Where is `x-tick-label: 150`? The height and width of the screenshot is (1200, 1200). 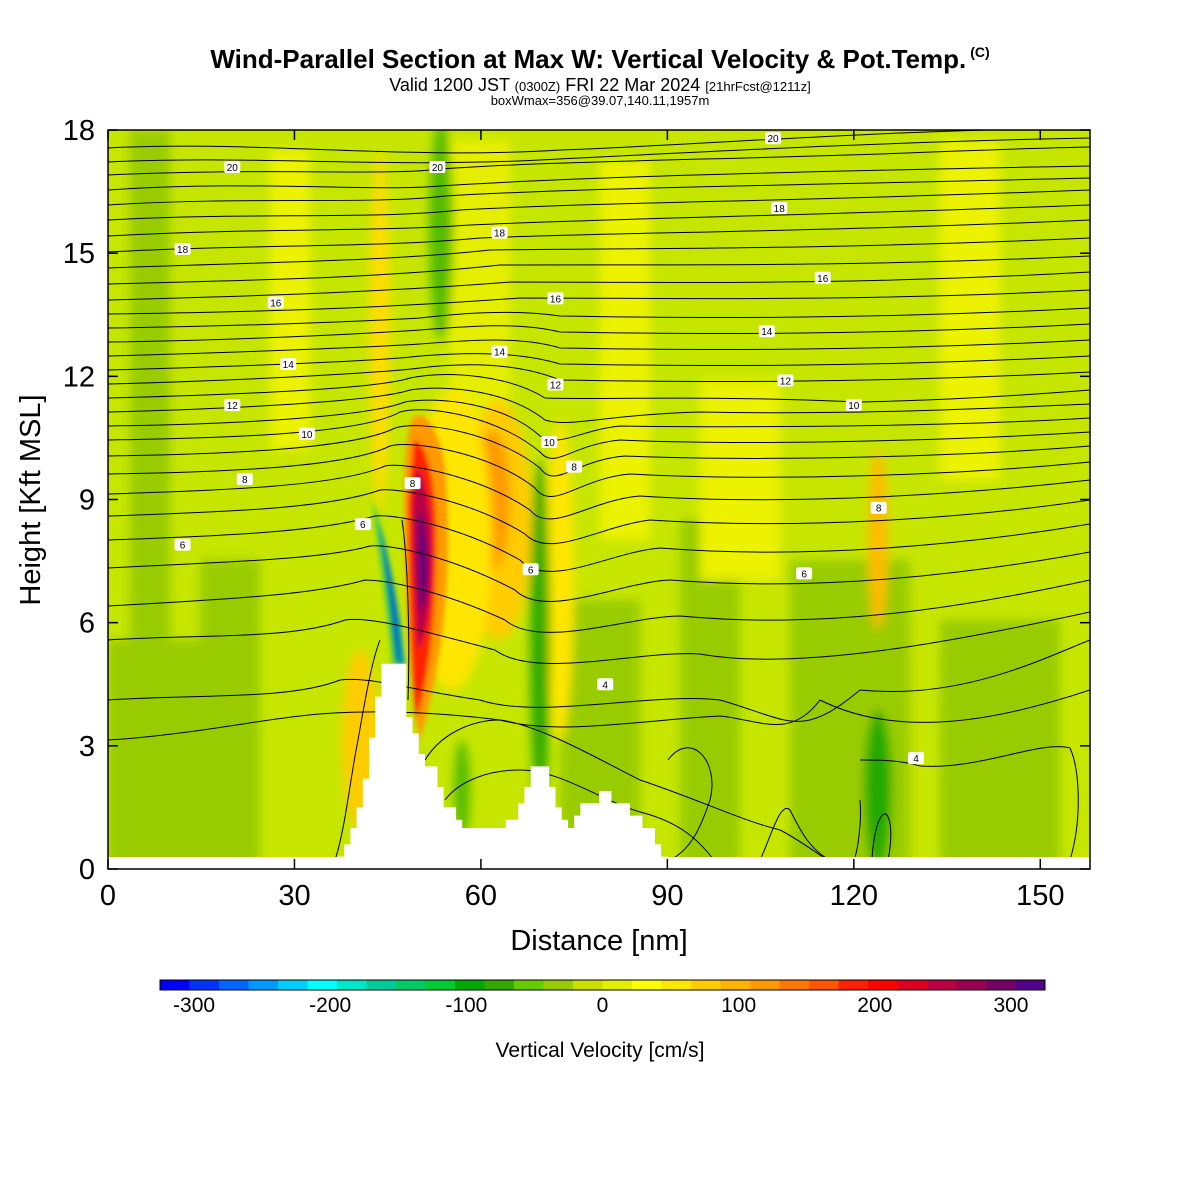
x-tick-label: 150 is located at coordinates (1040, 896).